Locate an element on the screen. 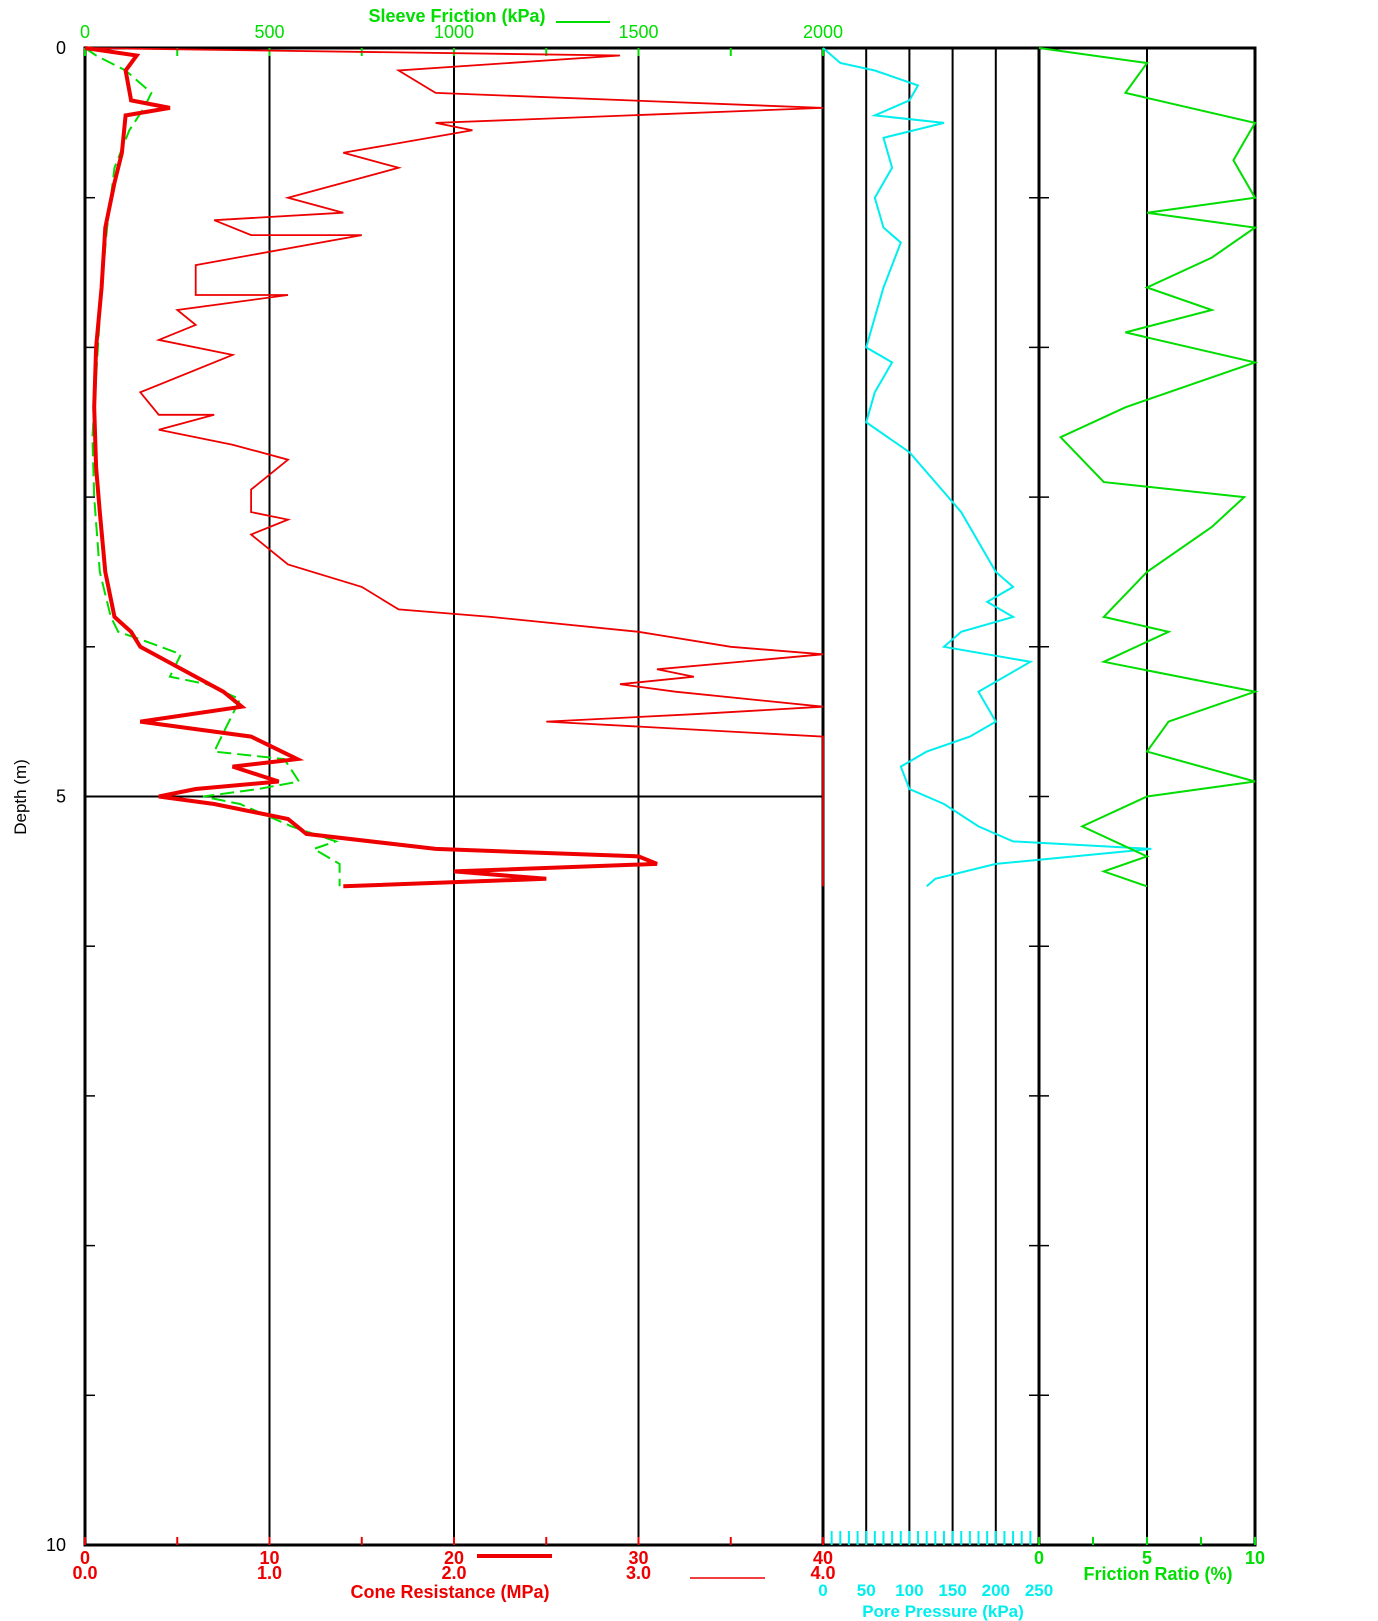  friction-ratio-tick-label: 10 is located at coordinates (1255, 1558).